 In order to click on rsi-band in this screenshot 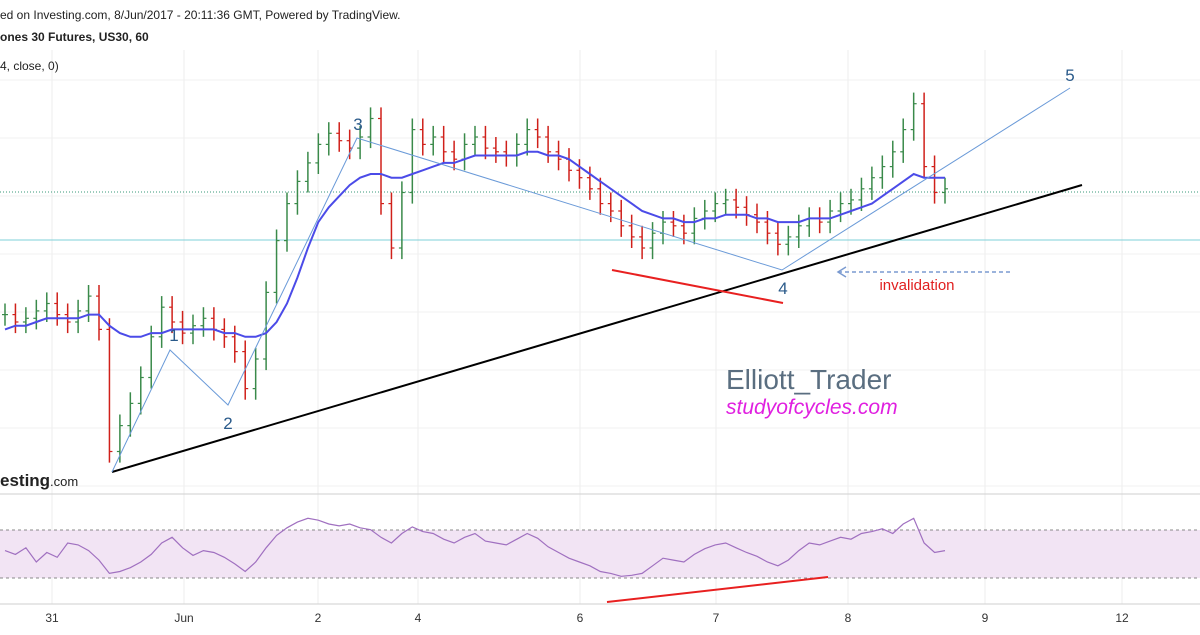, I will do `click(600, 554)`.